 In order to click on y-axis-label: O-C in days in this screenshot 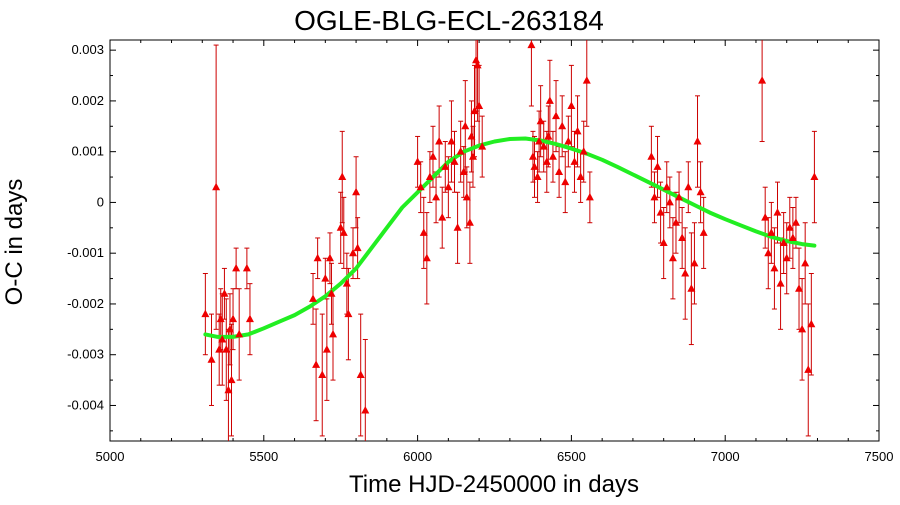, I will do `click(14, 242)`.